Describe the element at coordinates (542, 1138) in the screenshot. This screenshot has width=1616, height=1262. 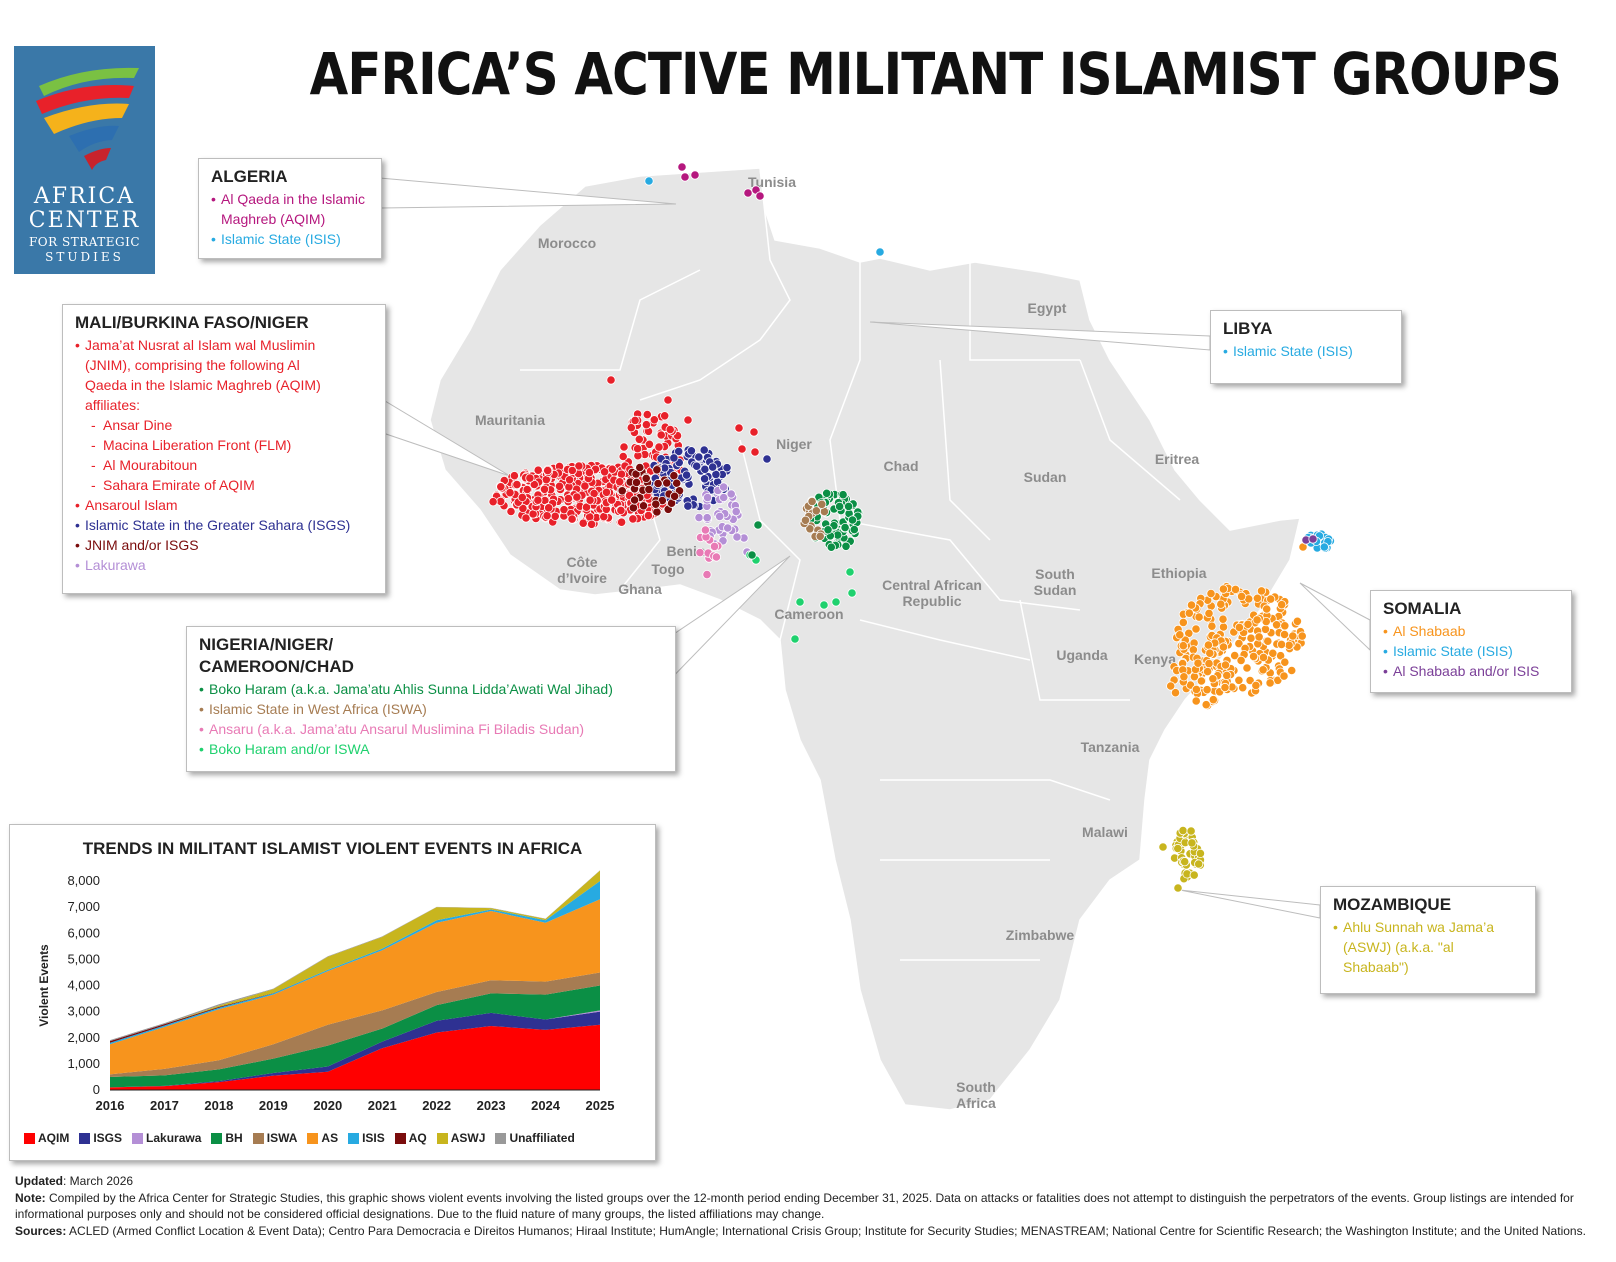
I see `legend-label: Unaffiliated` at that location.